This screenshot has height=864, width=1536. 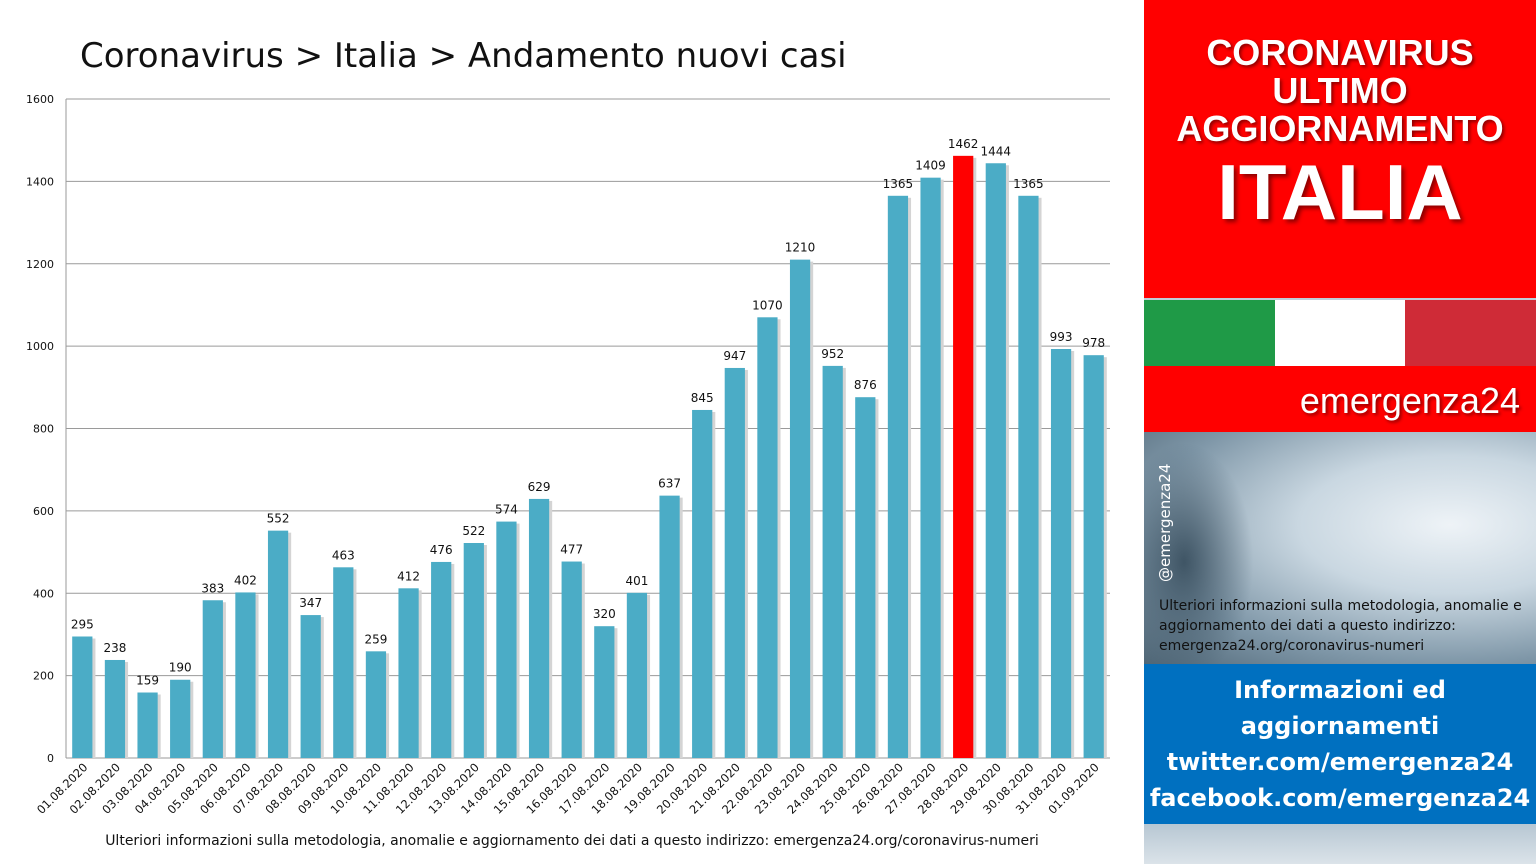 What do you see at coordinates (539, 487) in the screenshot?
I see `data-label: 629` at bounding box center [539, 487].